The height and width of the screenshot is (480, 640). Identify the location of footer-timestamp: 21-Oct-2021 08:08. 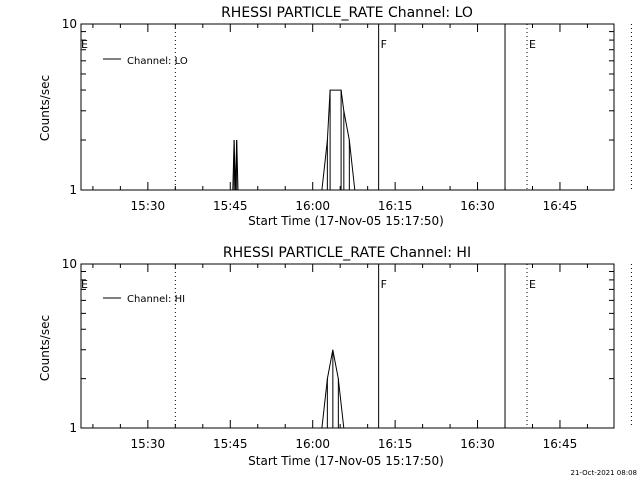
(604, 473).